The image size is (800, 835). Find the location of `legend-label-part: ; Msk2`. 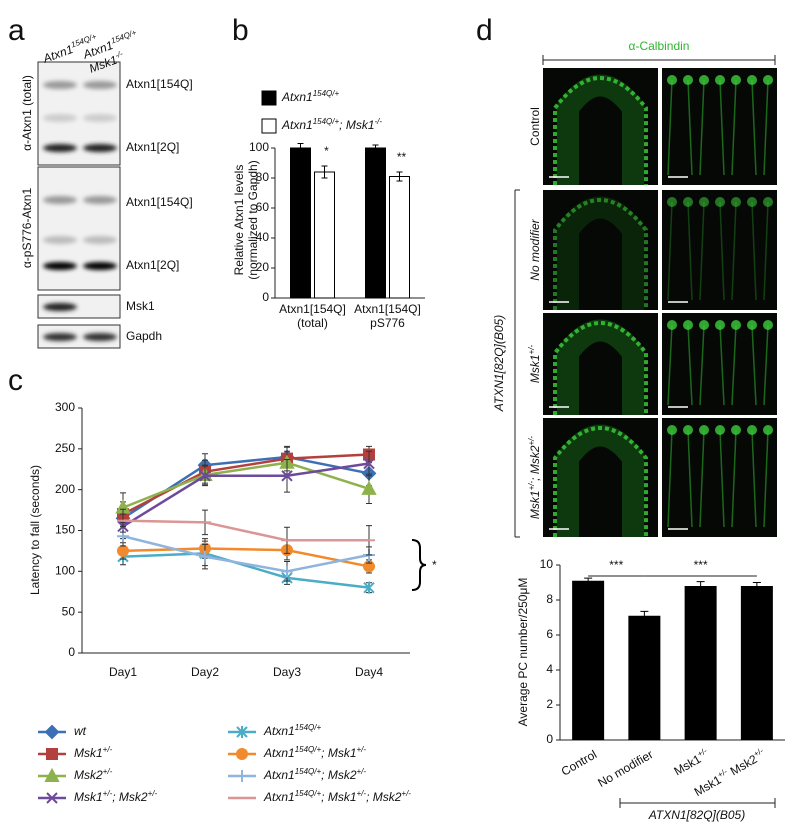

legend-label-part: ; Msk2 is located at coordinates (130, 797).